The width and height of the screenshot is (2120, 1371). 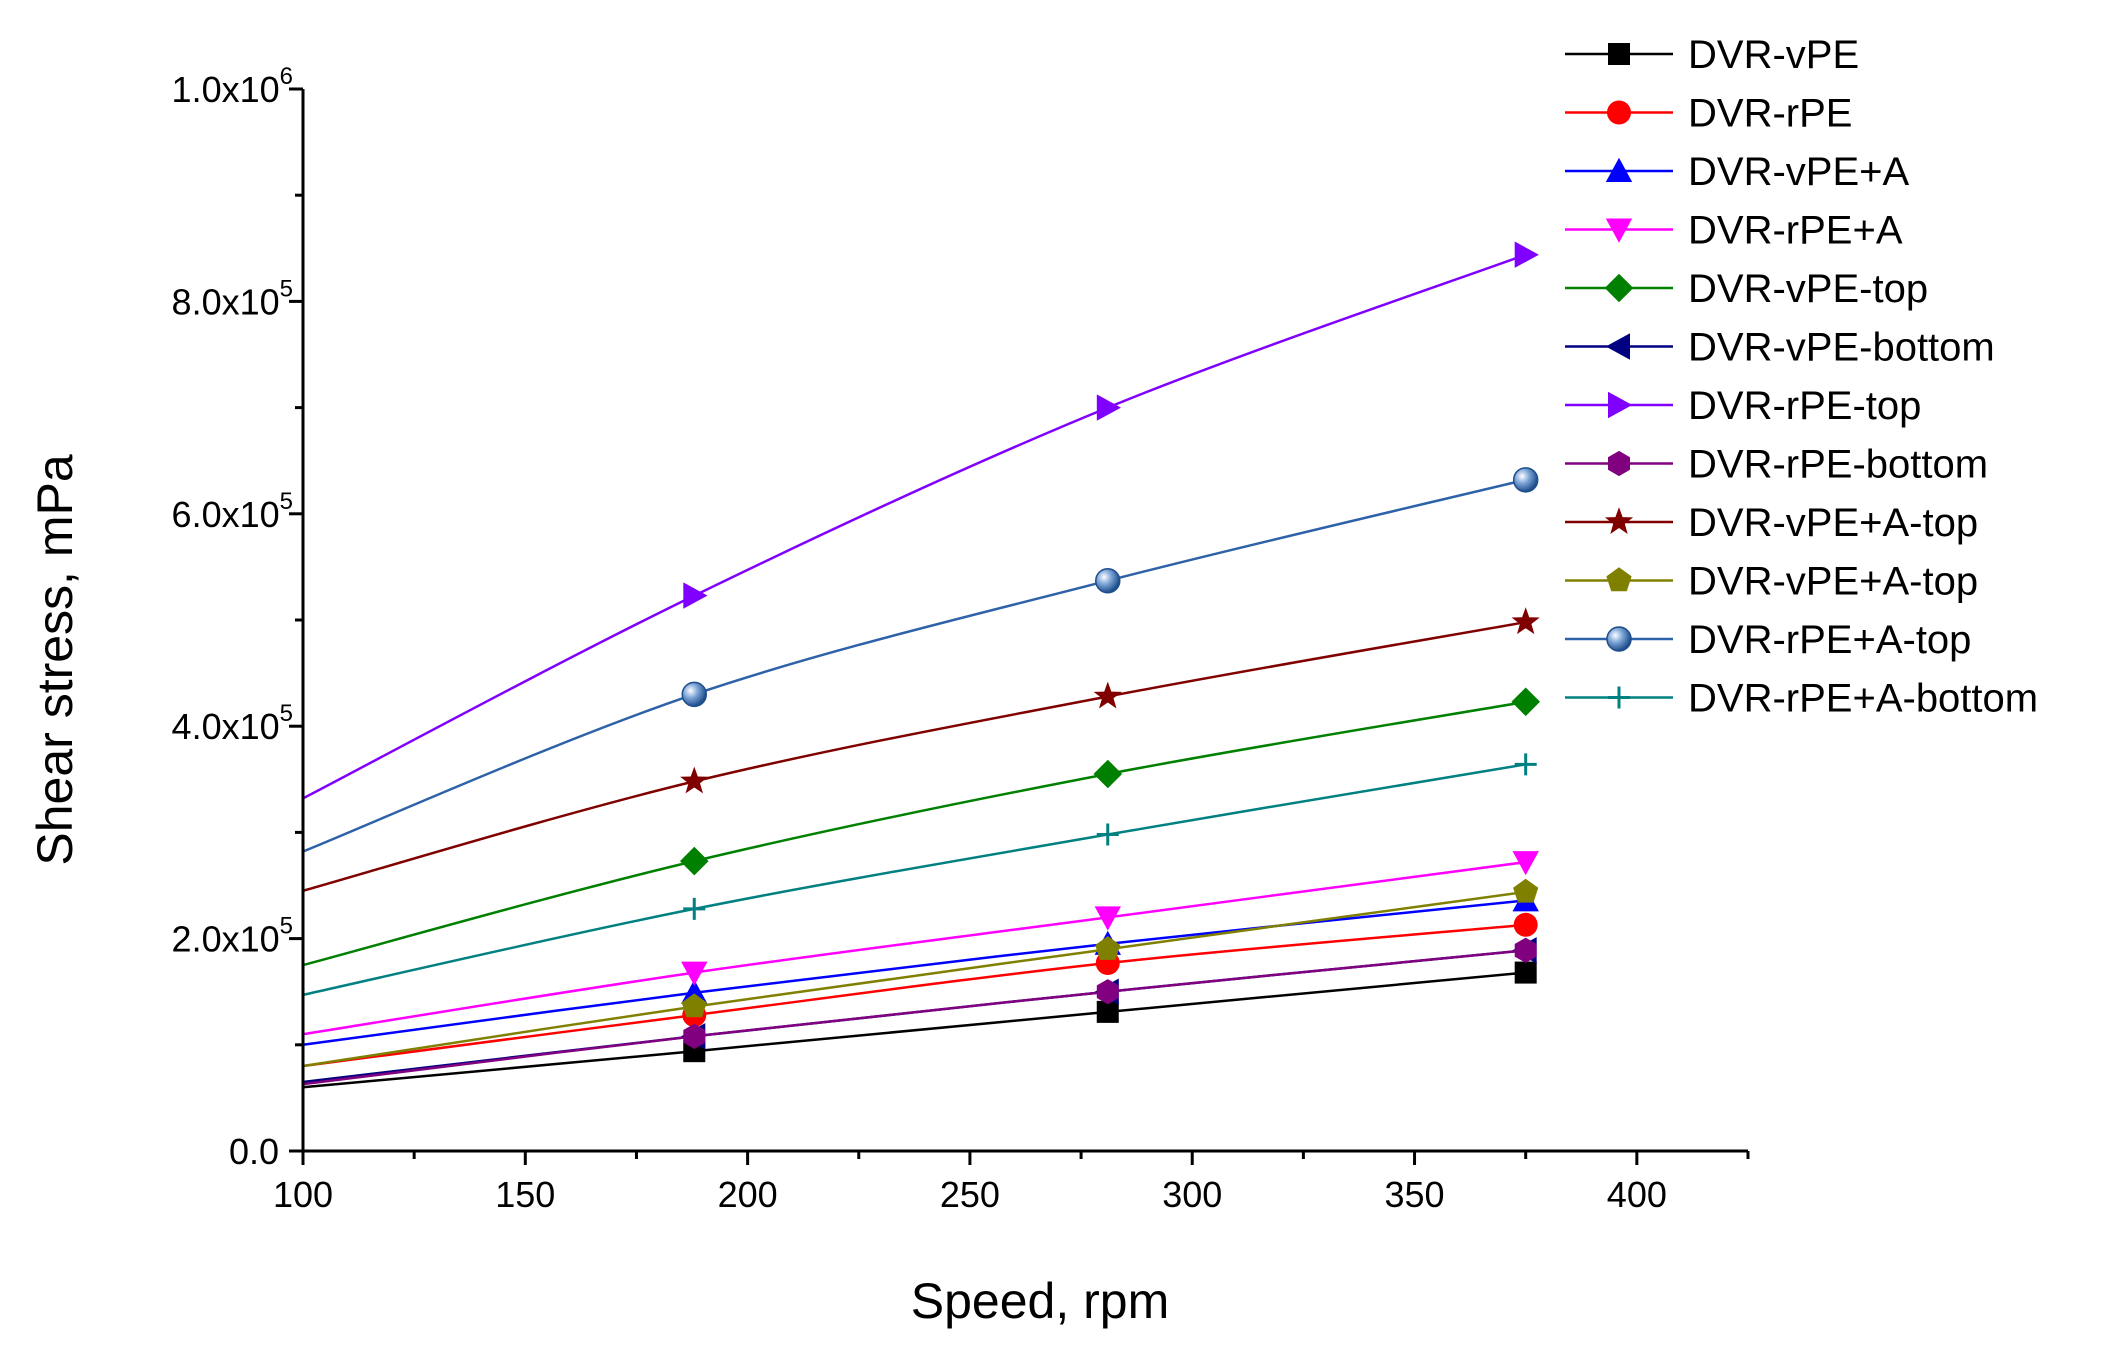 What do you see at coordinates (232, 86) in the screenshot?
I see `y-tick-label: 1.0x10⁶` at bounding box center [232, 86].